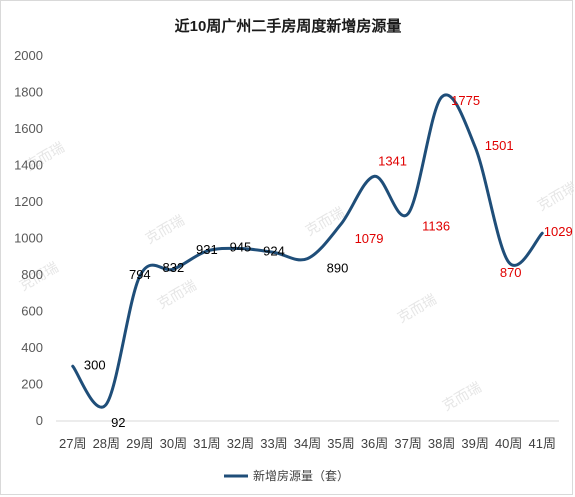 The width and height of the screenshot is (575, 497). What do you see at coordinates (28, 128) in the screenshot?
I see `y-tick-label: 1600` at bounding box center [28, 128].